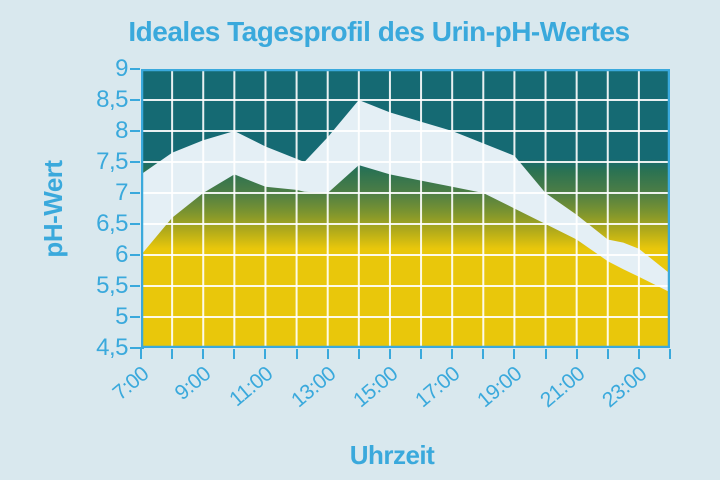 The height and width of the screenshot is (480, 720). Describe the element at coordinates (193, 383) in the screenshot. I see `x-tick-label: 9:00` at that location.